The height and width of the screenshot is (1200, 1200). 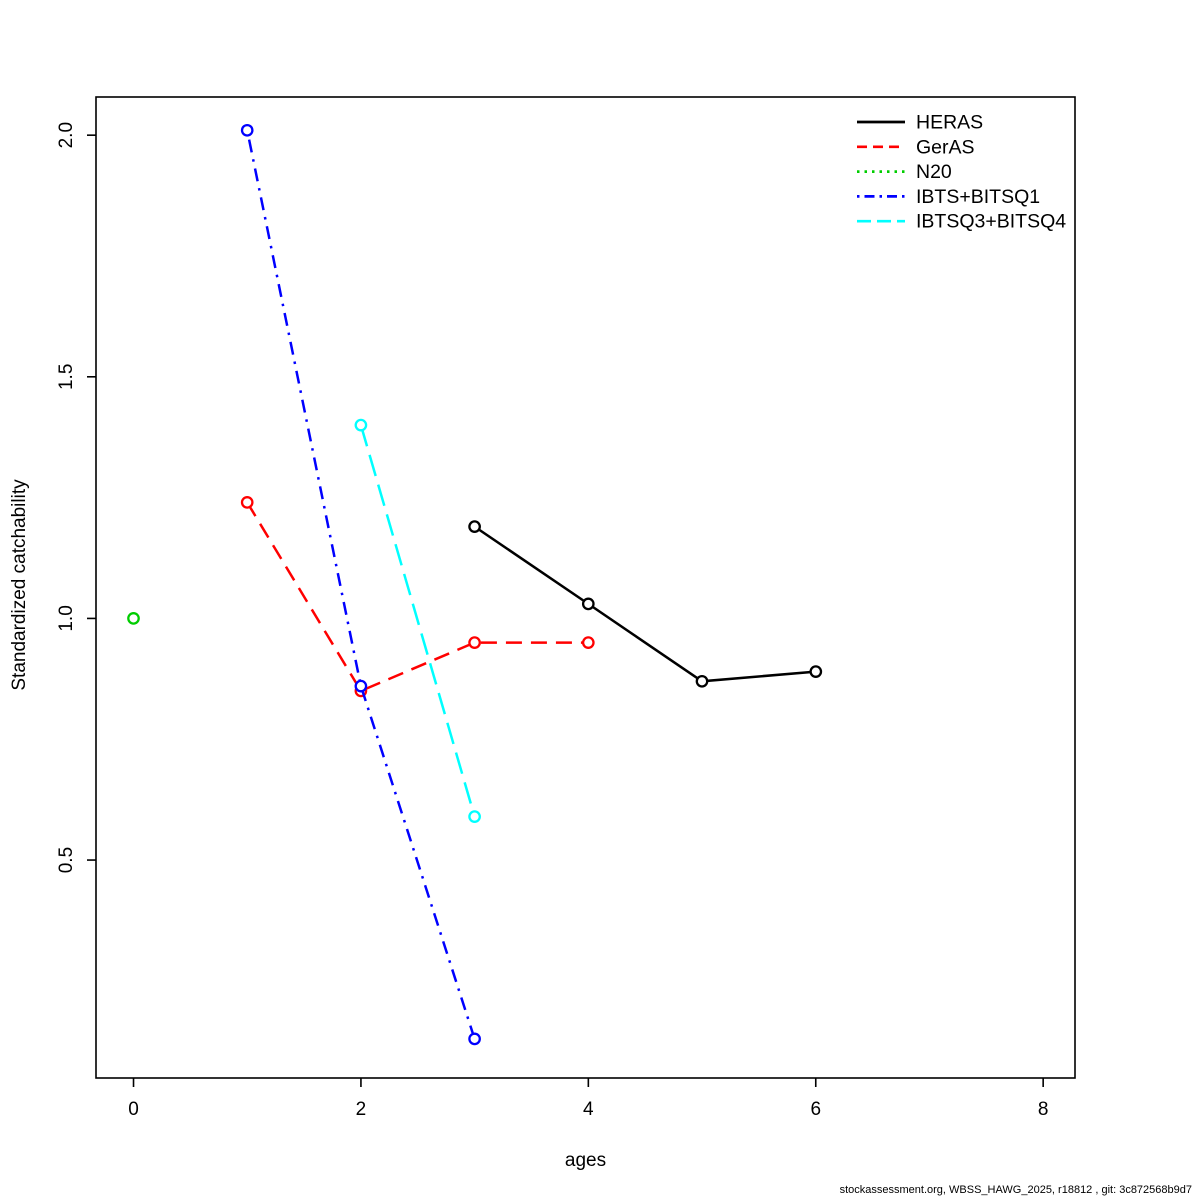 I want to click on legend-label-IBTSQ3+BITSQ4: IBTSQ3+BITSQ4, so click(x=991, y=222).